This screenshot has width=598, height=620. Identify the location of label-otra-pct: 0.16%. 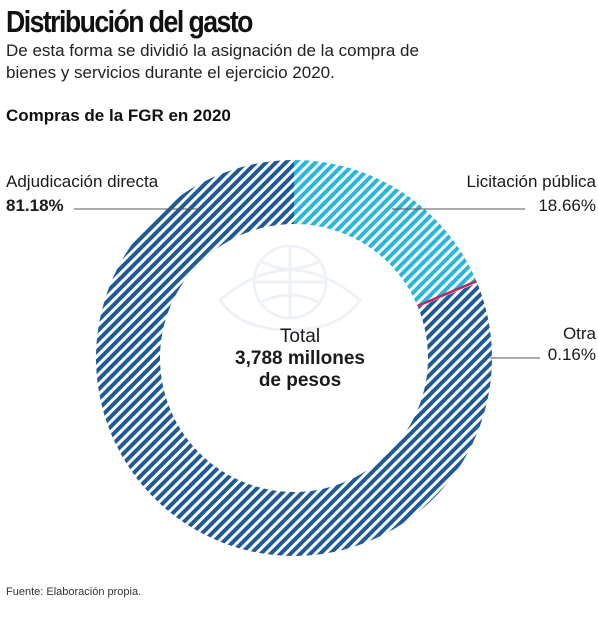
(571, 354).